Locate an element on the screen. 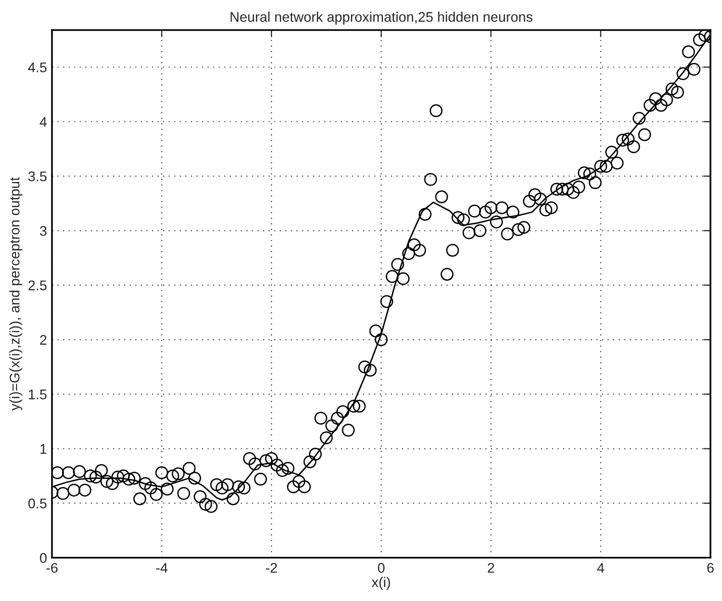 The height and width of the screenshot is (601, 722). x-tick-label: -2 is located at coordinates (271, 567).